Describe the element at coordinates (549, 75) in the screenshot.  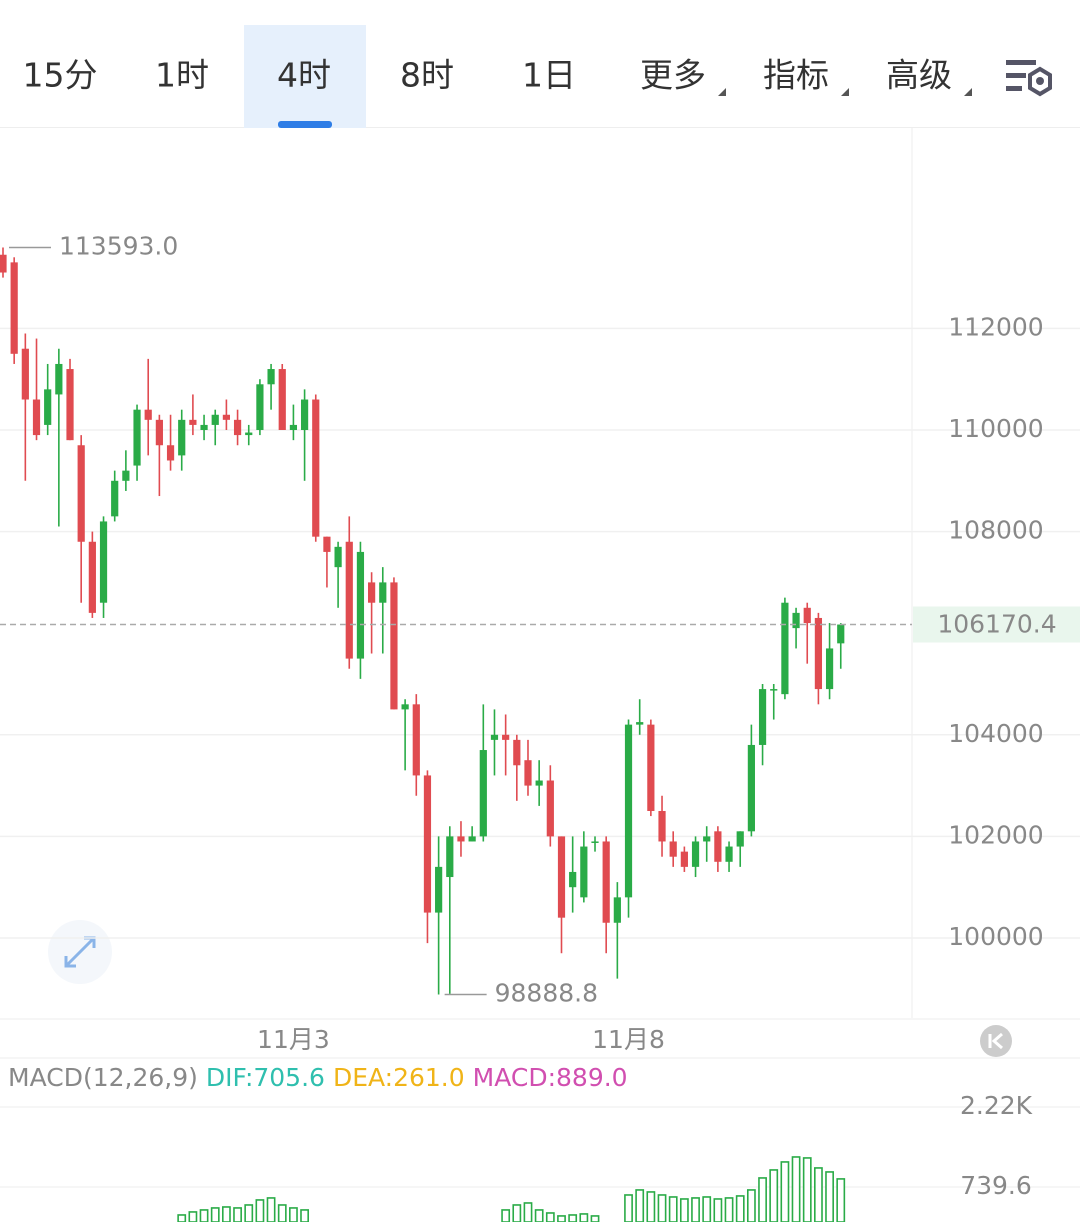
I see `tab: 1日` at that location.